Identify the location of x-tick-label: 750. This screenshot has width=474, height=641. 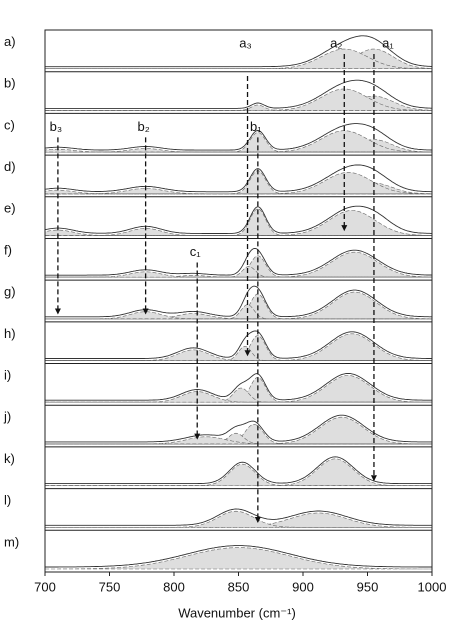
(110, 586).